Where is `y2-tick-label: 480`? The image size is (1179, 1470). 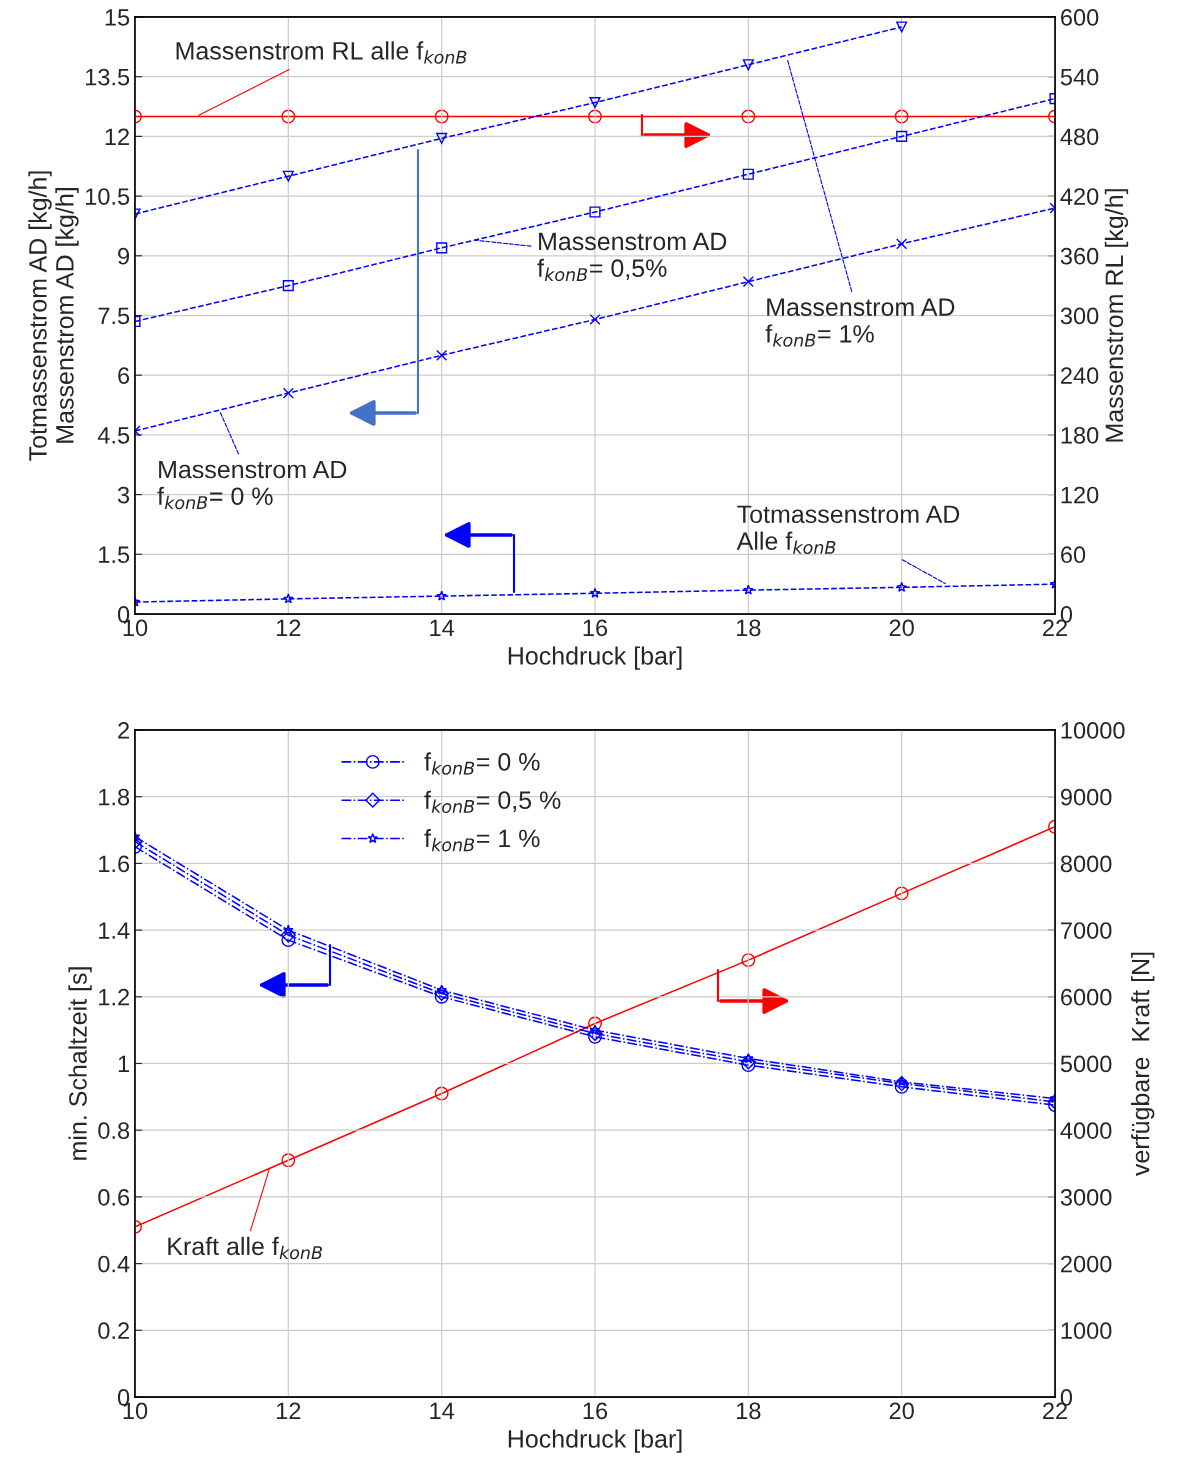 y2-tick-label: 480 is located at coordinates (1079, 137).